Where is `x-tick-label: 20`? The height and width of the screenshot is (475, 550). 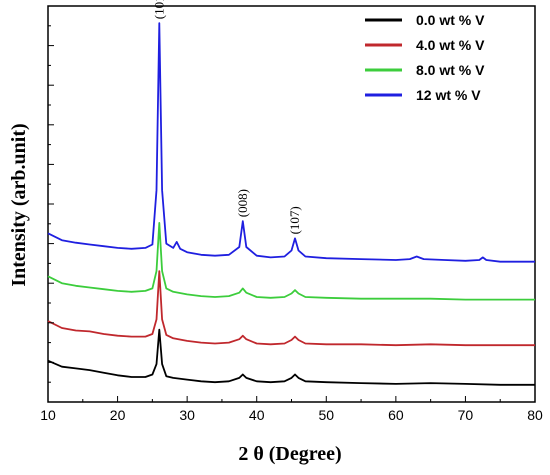
x-tick-label: 20 is located at coordinates (118, 415).